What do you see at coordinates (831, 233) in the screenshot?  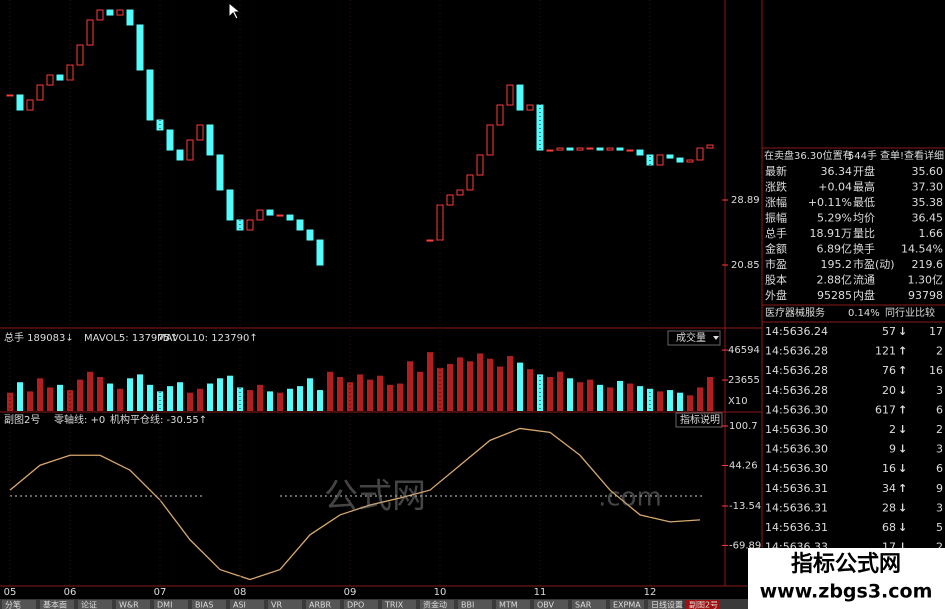 I see `quote-value: 18.91万` at bounding box center [831, 233].